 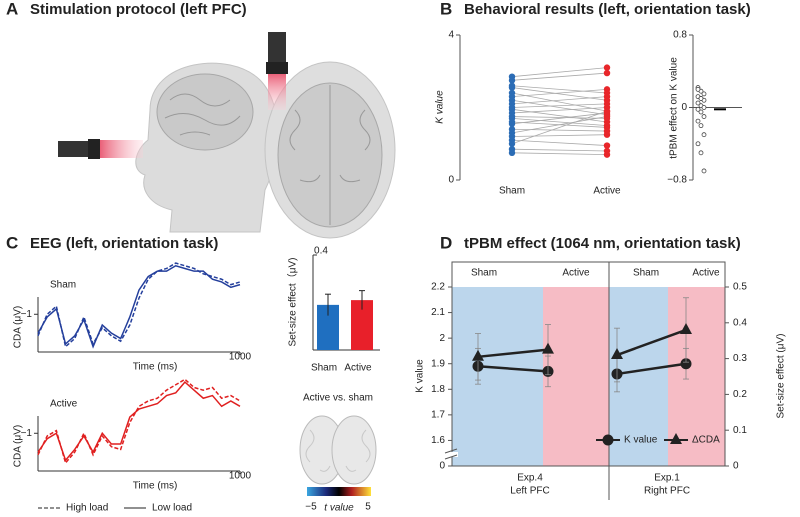 What do you see at coordinates (530, 478) in the screenshot?
I see `group-label: Exp.4` at bounding box center [530, 478].